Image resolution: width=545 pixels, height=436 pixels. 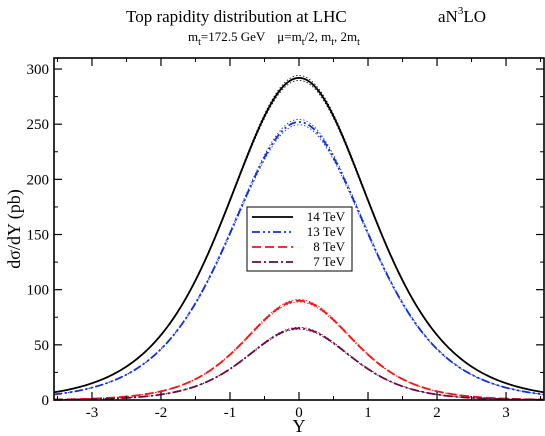 I want to click on y-tick-label: 0, so click(x=46, y=401).